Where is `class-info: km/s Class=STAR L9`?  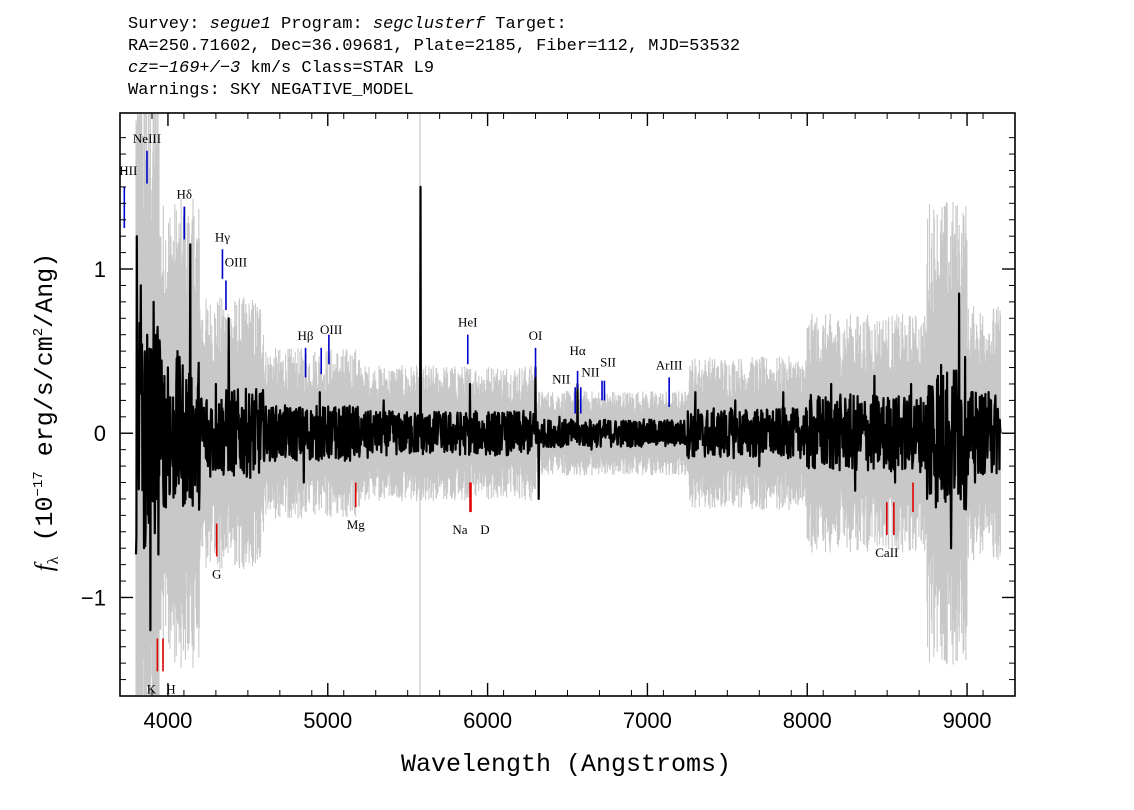
class-info: km/s Class=STAR L9 is located at coordinates (337, 68).